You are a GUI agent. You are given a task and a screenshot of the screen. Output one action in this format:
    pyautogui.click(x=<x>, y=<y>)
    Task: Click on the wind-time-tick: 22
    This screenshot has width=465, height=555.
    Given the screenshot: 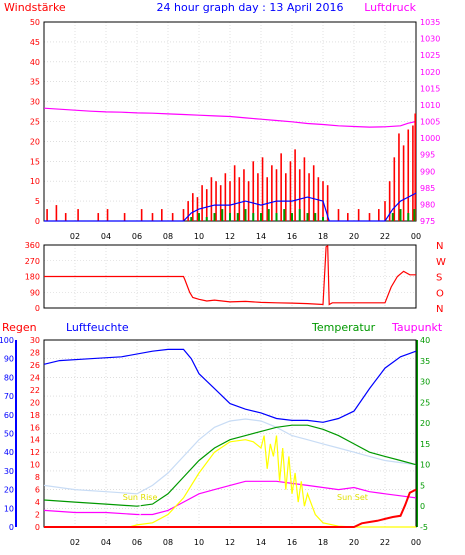 What is the action you would take?
    pyautogui.click(x=385, y=236)
    